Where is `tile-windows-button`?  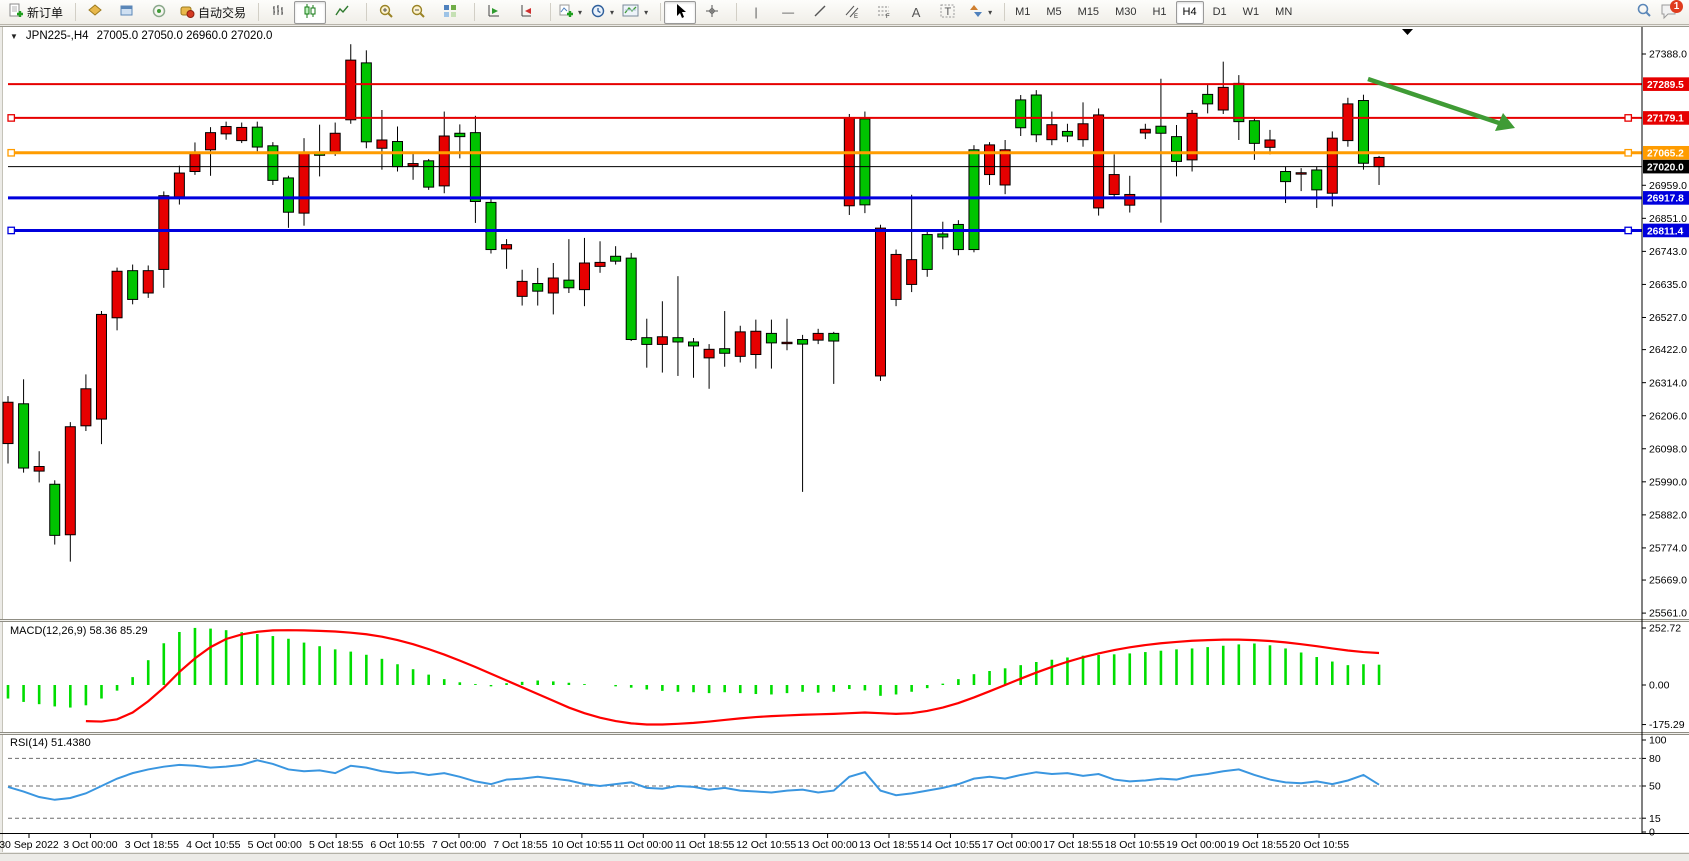 tile-windows-button is located at coordinates (450, 12).